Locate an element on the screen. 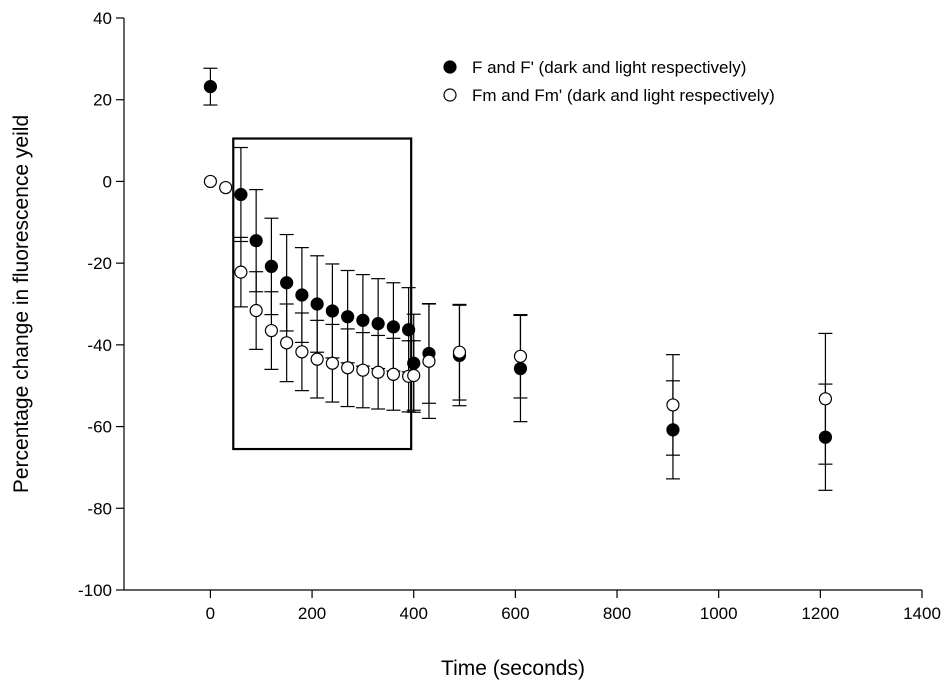 The height and width of the screenshot is (694, 947). highlight-box-layer is located at coordinates (322, 294).